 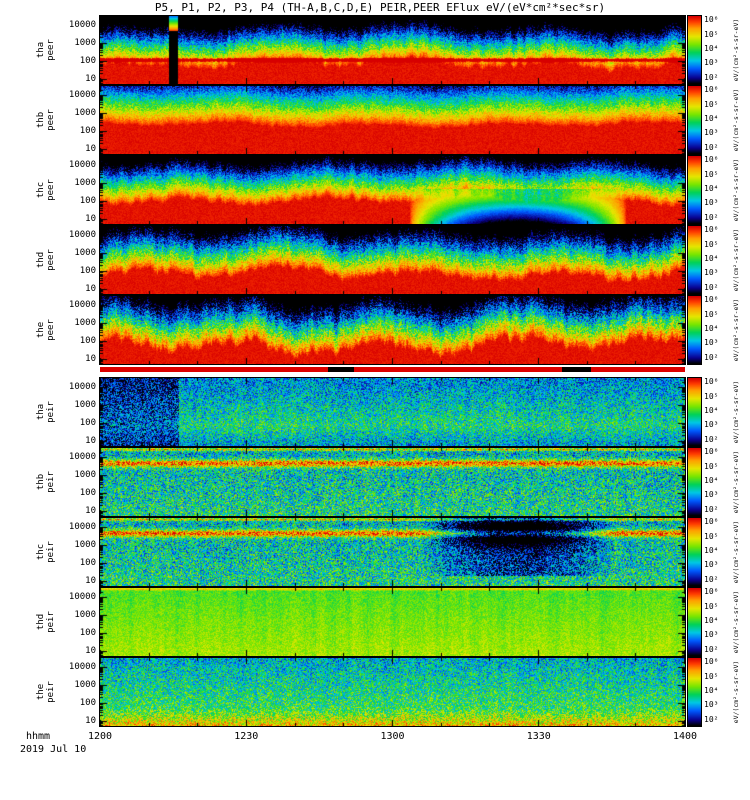 I want to click on panel-label-the-peir: the peir, so click(x=46, y=692).